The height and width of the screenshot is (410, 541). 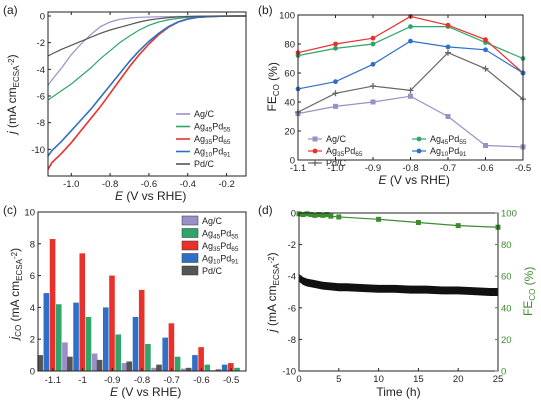 I want to click on panel-c-legend-label-part: 91, so click(x=235, y=262).